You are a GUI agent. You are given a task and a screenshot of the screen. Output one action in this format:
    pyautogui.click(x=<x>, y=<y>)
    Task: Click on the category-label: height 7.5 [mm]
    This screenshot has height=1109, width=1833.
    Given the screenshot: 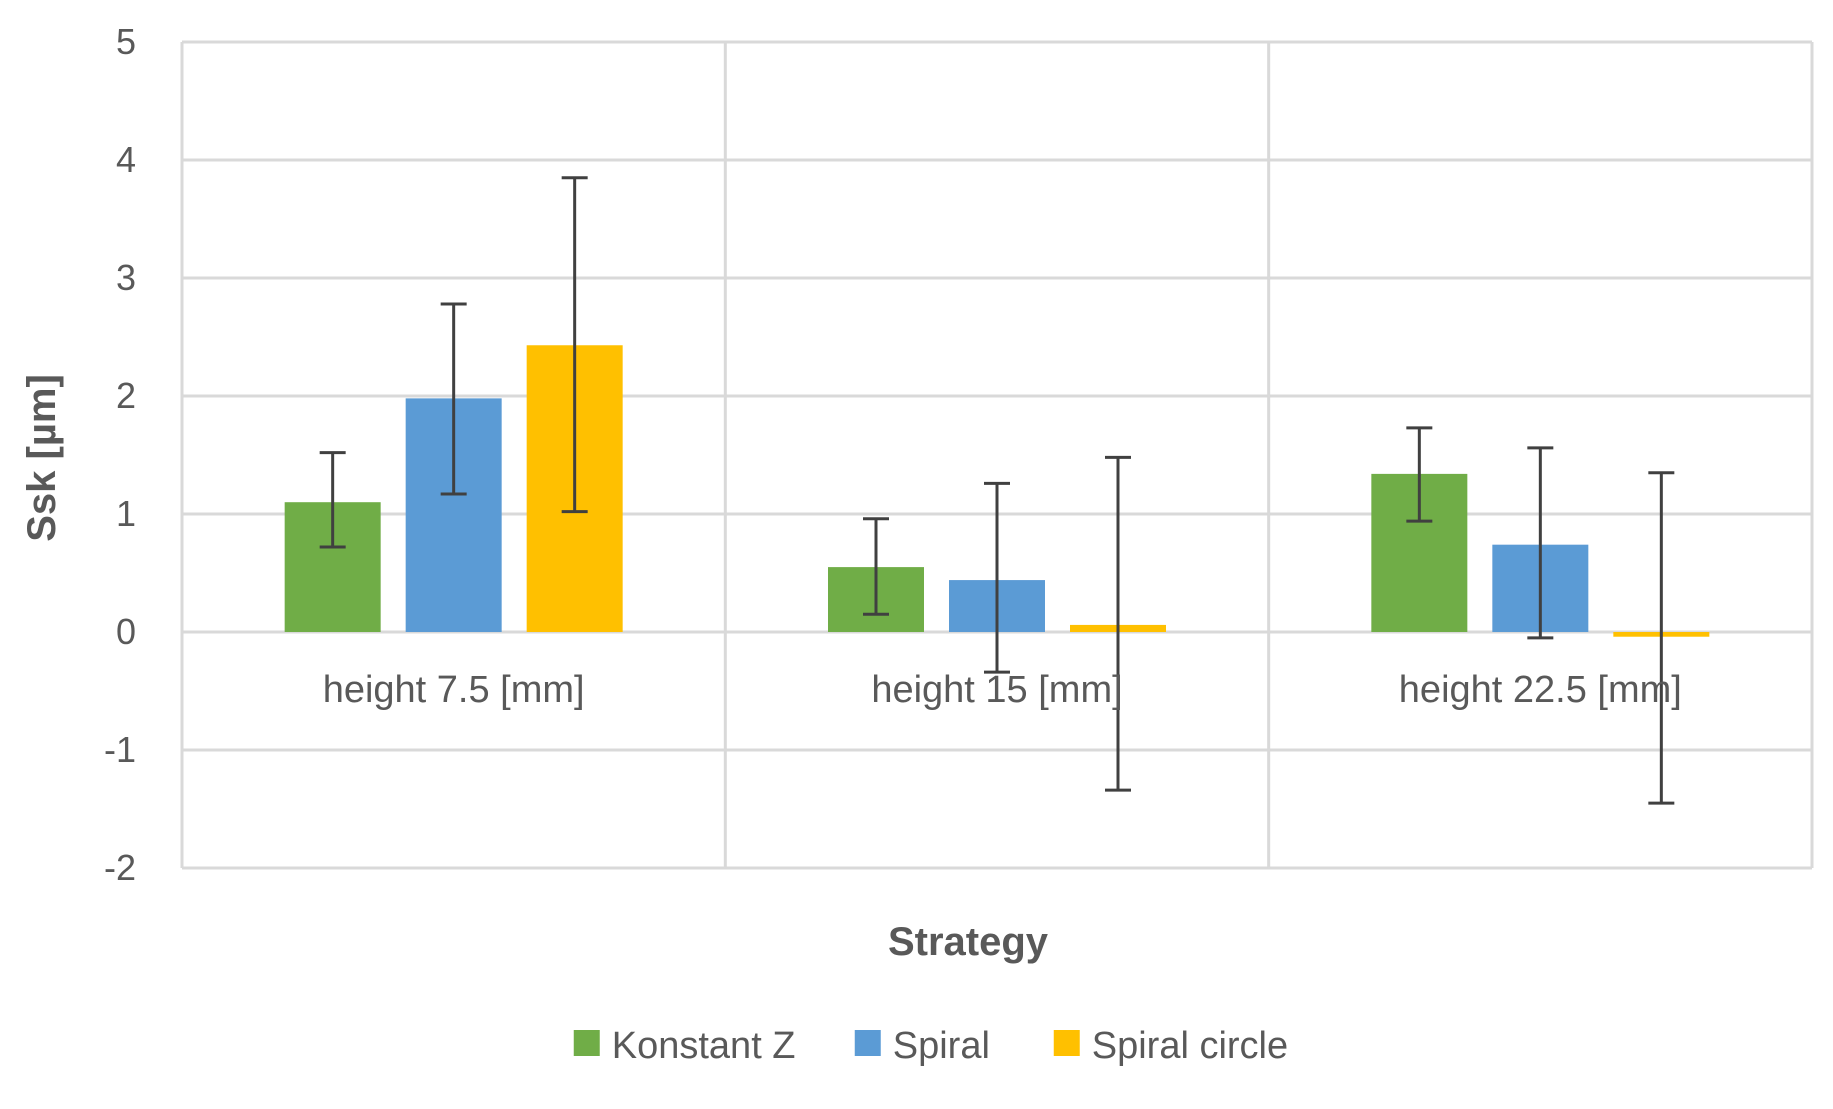 What is the action you would take?
    pyautogui.click(x=454, y=690)
    